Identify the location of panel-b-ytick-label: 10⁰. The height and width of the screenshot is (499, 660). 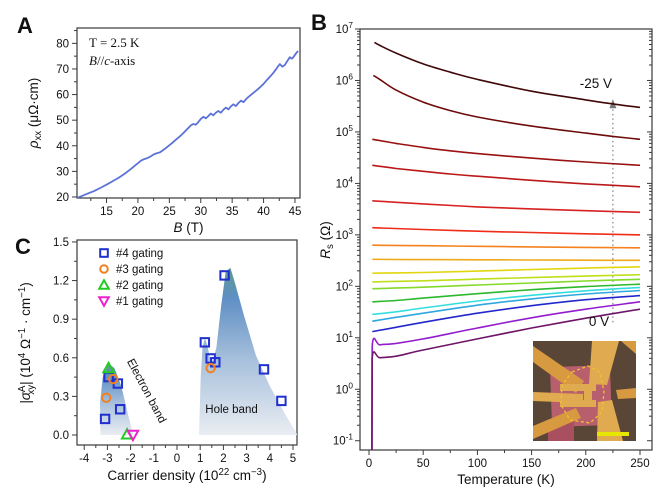
(345, 388).